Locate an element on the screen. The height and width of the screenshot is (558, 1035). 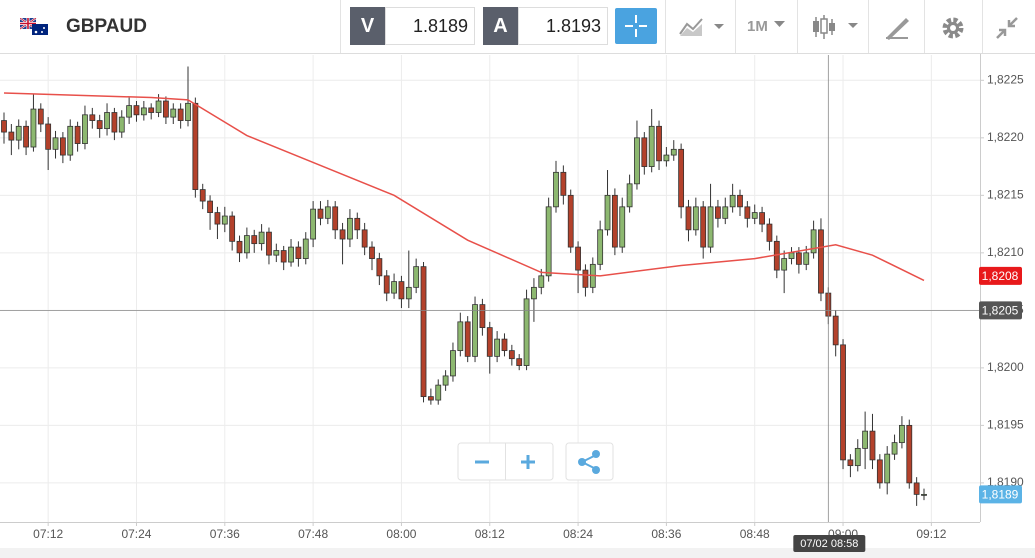
crosshair-time-label: 07/02 08:58 is located at coordinates (829, 544).